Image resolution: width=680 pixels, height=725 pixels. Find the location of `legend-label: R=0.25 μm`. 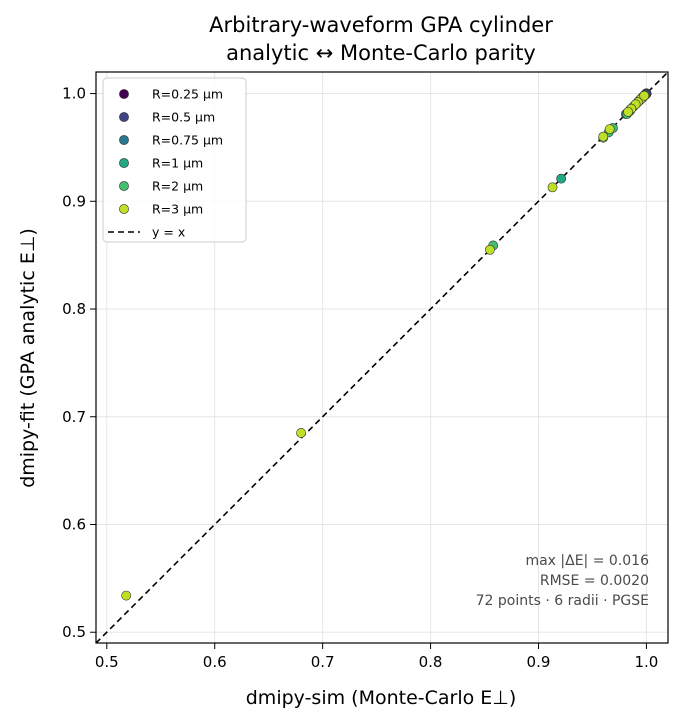

legend-label: R=0.25 μm is located at coordinates (187, 94).